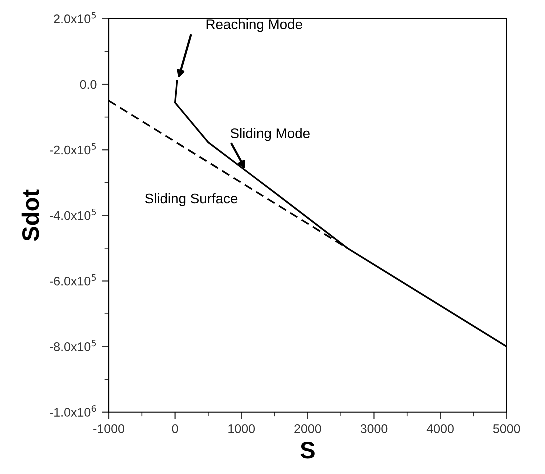  Describe the element at coordinates (73, 346) in the screenshot. I see `y-tick-label: -8.0x10$^{5}$` at that location.